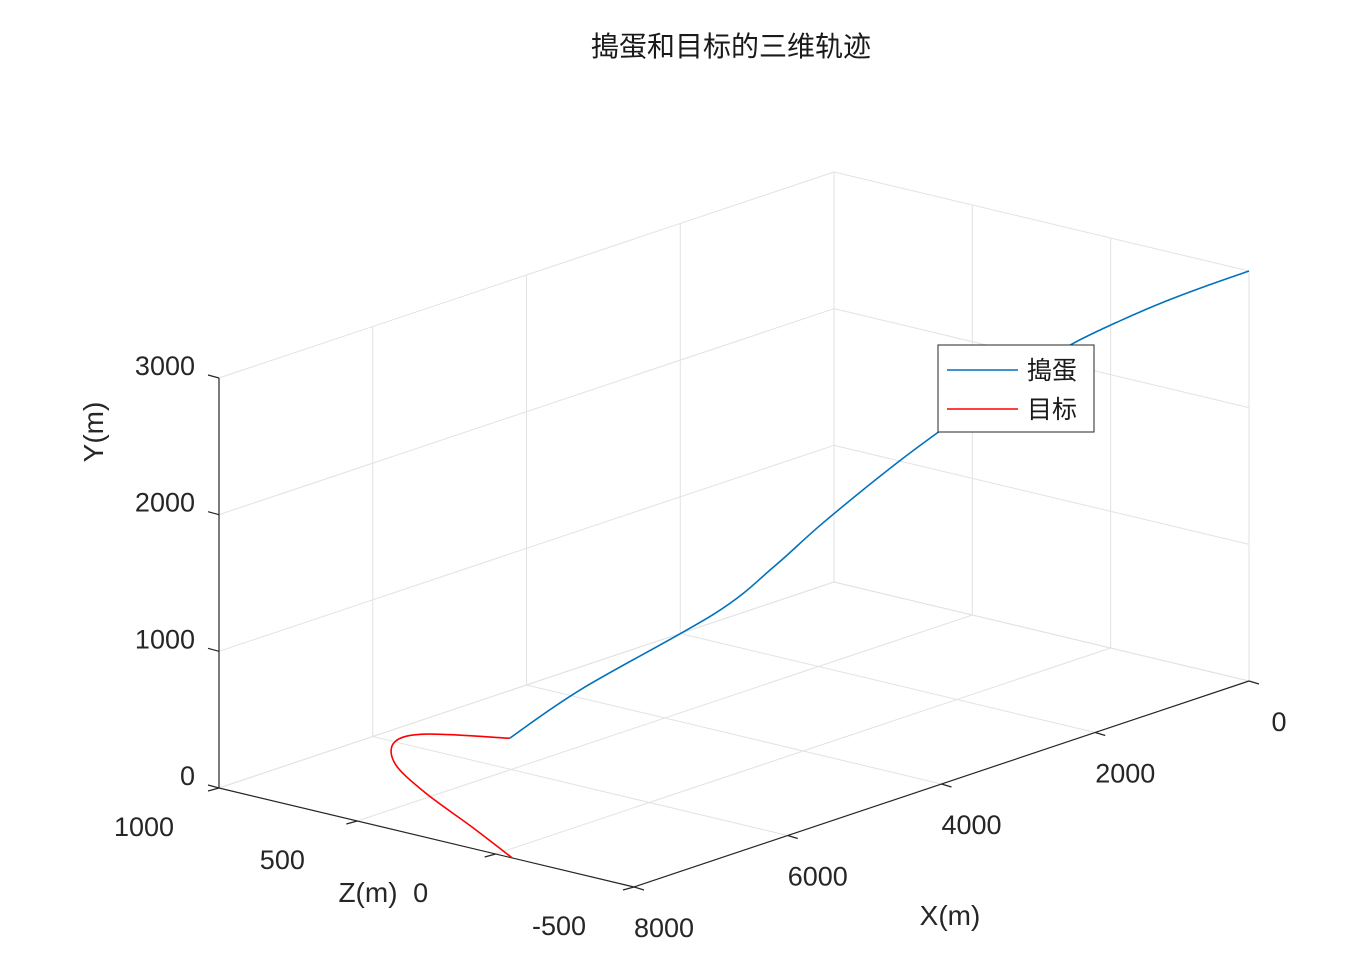  Describe the element at coordinates (1052, 370) in the screenshot. I see `legend-label-series-0: 搗蛋` at that location.